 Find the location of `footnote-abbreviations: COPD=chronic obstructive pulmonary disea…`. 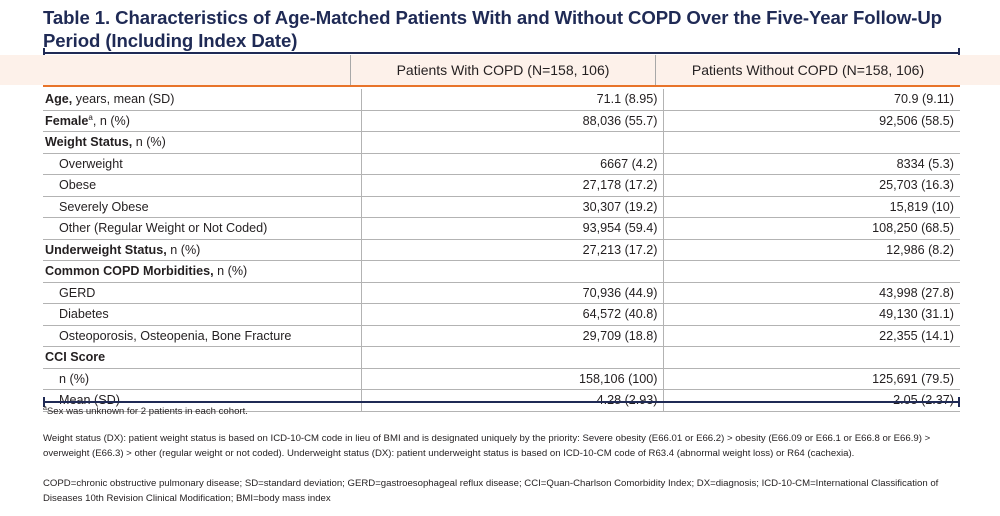

footnote-abbreviations: COPD=chronic obstructive pulmonary disea… is located at coordinates (491, 491).